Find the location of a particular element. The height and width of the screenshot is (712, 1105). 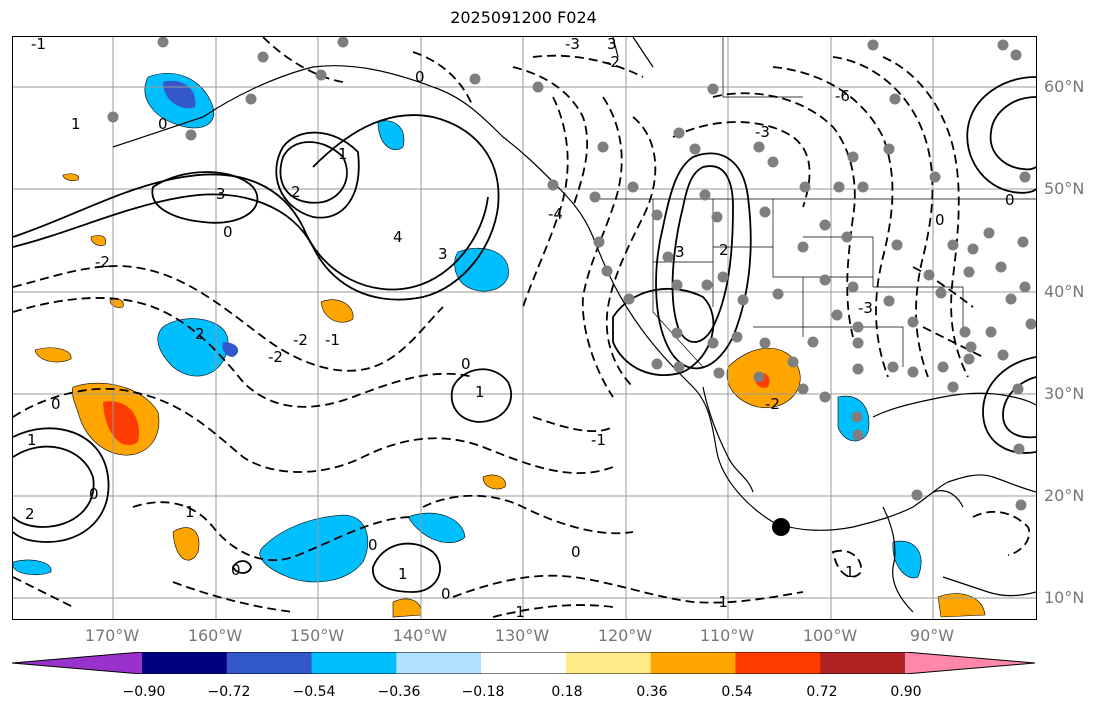

map-title: 2025091200 F024 is located at coordinates (523, 17).